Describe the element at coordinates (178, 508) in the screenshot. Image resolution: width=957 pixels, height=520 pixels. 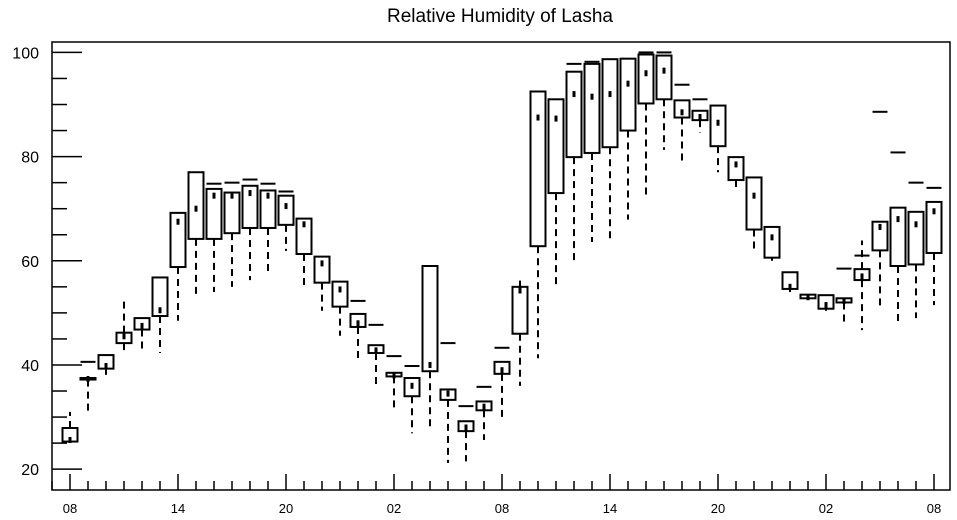
I see `x-tick-label: 14` at that location.